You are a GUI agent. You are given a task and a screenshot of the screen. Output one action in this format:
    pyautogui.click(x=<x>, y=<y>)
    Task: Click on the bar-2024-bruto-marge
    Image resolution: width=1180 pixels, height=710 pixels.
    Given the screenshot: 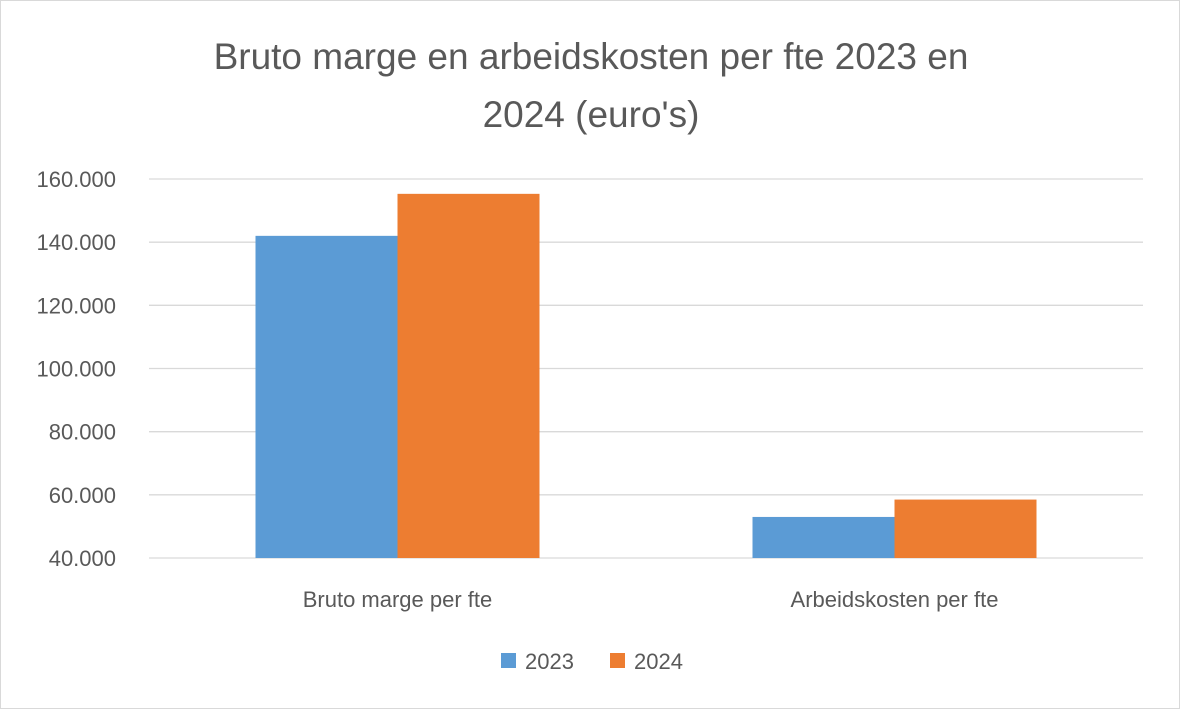 What is the action you would take?
    pyautogui.click(x=468, y=375)
    